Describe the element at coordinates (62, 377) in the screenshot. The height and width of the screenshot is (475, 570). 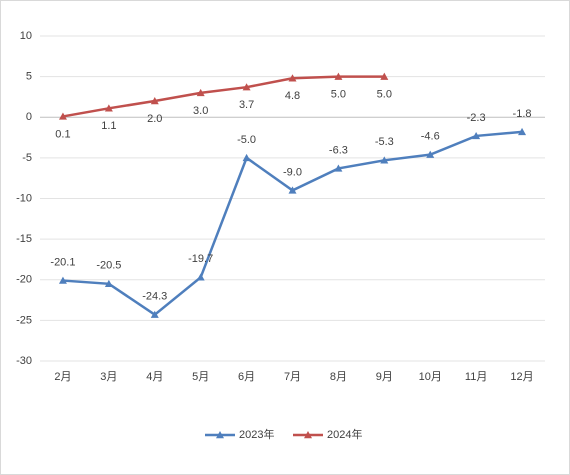
I see `x-tick-label: 2月` at that location.